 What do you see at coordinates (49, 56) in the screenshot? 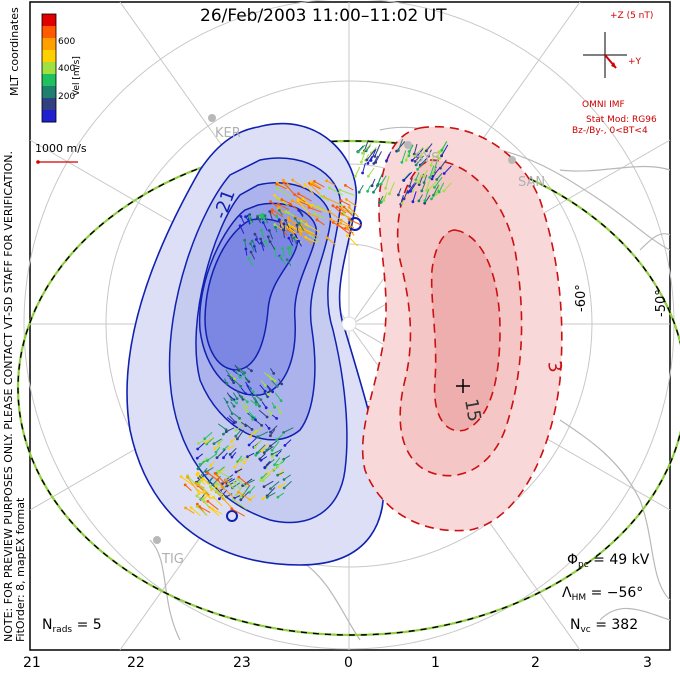
I see `colorbar-segment` at bounding box center [49, 56].